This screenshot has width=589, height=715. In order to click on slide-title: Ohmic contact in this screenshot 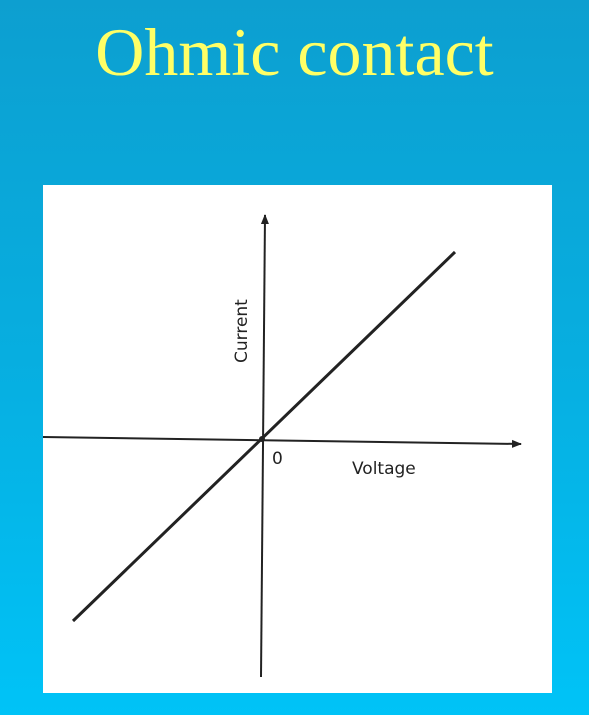, I will do `click(294, 52)`.